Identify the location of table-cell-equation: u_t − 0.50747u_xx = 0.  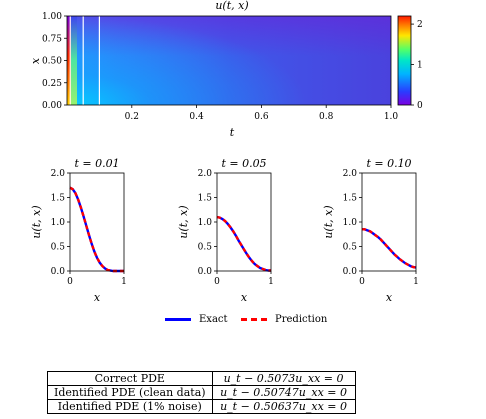
(283, 392).